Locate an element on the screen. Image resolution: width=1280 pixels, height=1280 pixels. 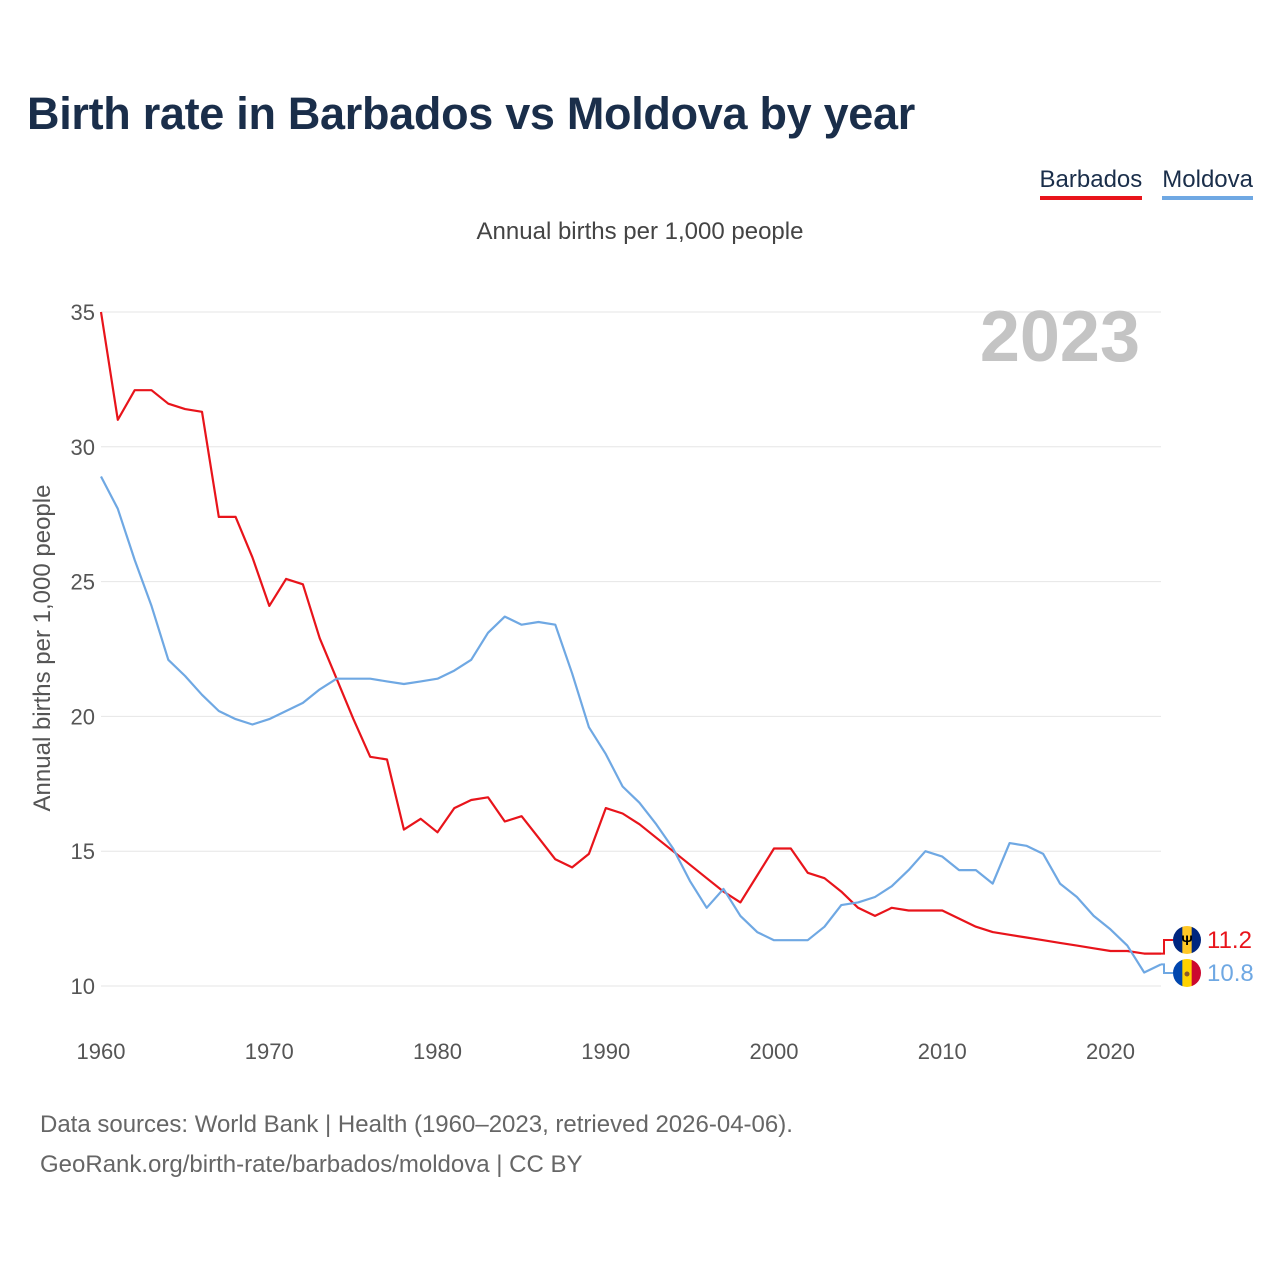
x-tick-label: 1970 is located at coordinates (269, 1051).